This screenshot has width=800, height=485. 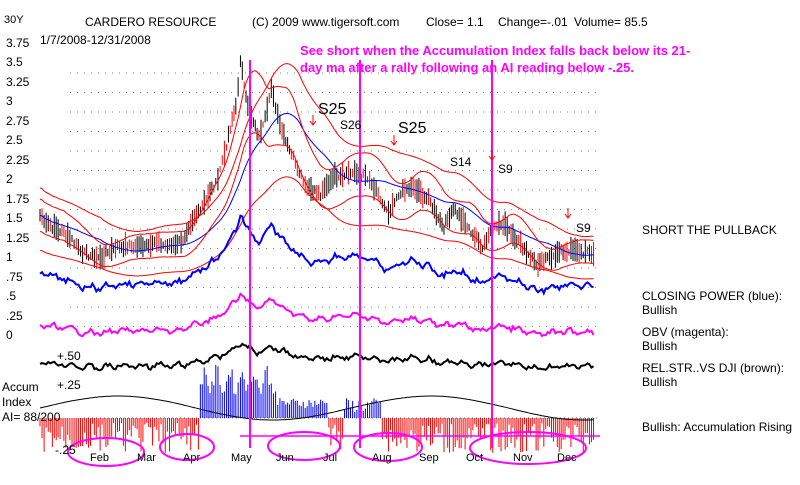 I want to click on ticker-title: CARDERO RESOURCE, so click(x=151, y=22).